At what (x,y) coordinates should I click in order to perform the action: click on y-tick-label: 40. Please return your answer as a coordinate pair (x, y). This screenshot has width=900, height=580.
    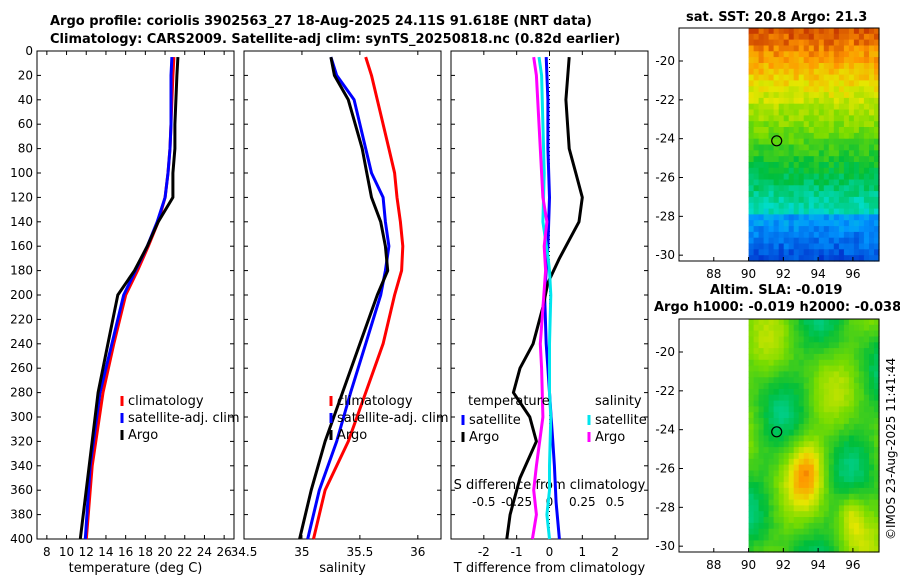
    Looking at the image, I should click on (25, 100).